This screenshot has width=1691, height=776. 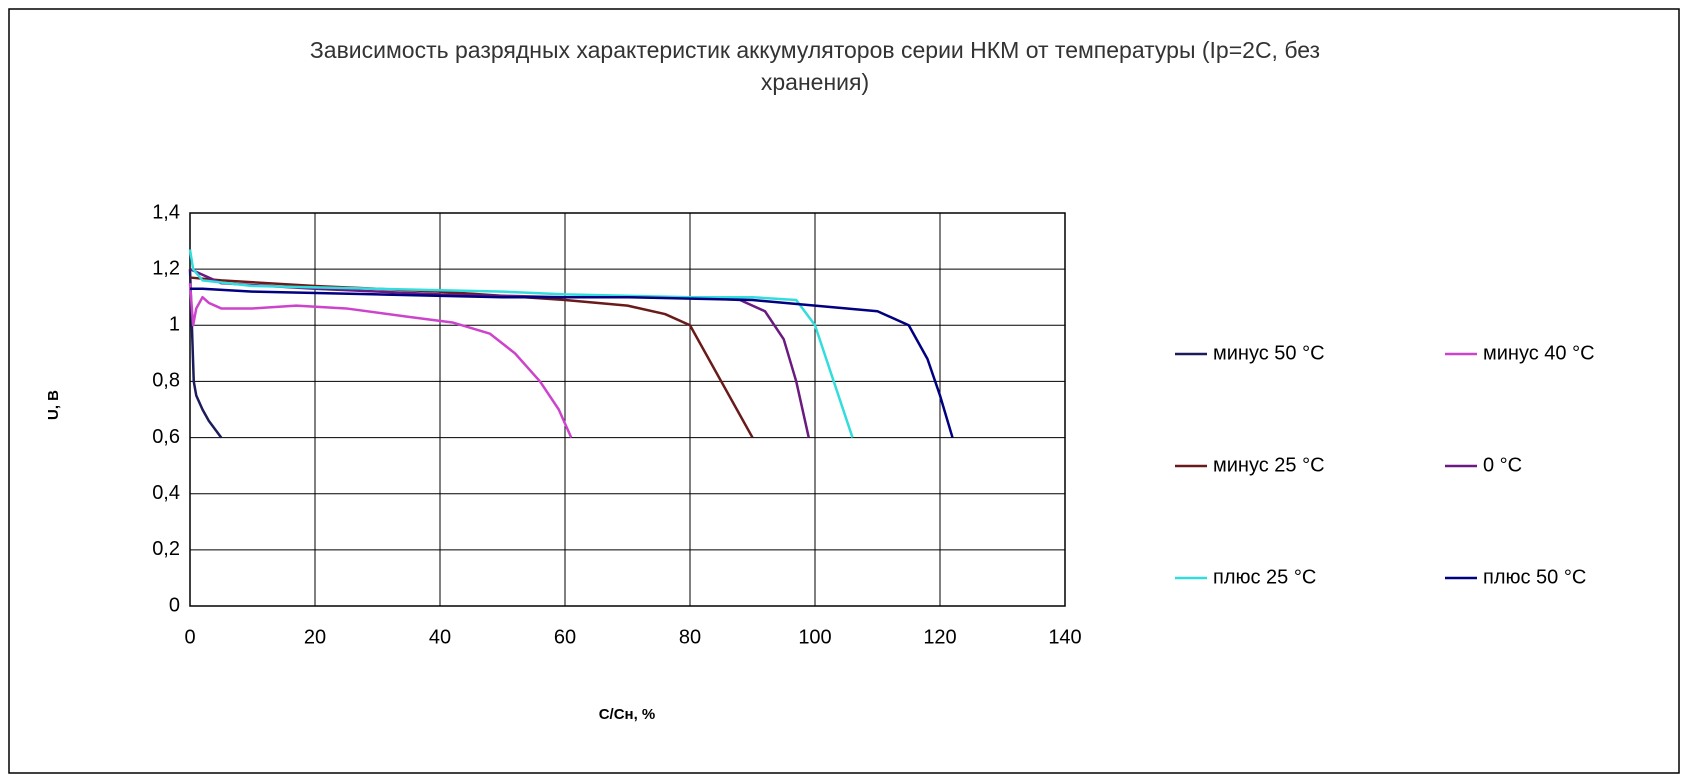 I want to click on y-tick-label: 1,2, so click(x=166, y=268).